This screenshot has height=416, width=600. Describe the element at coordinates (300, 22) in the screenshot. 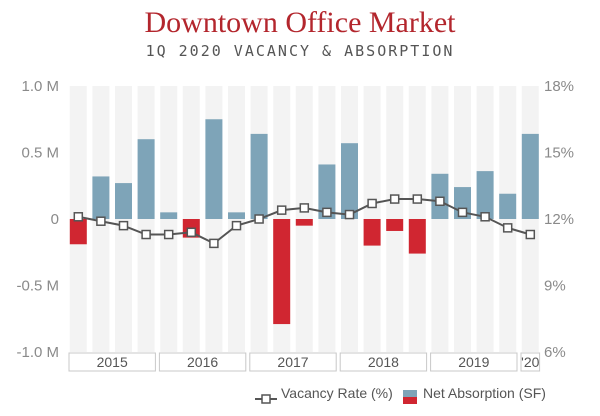

I see `chart-title: Downtown Office Market` at that location.